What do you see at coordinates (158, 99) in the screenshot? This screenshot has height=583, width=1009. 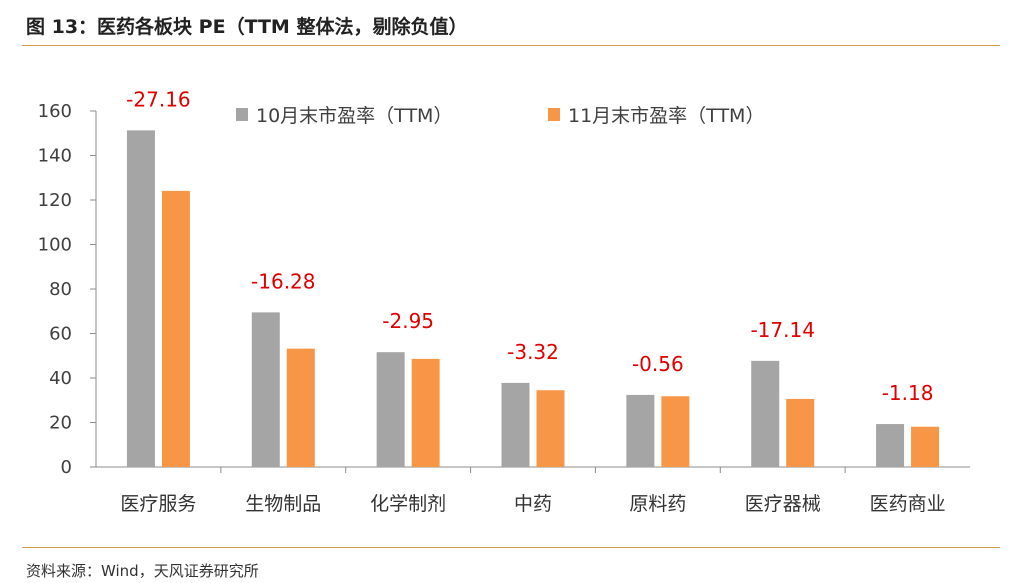 I see `change-annotation: -27.16` at bounding box center [158, 99].